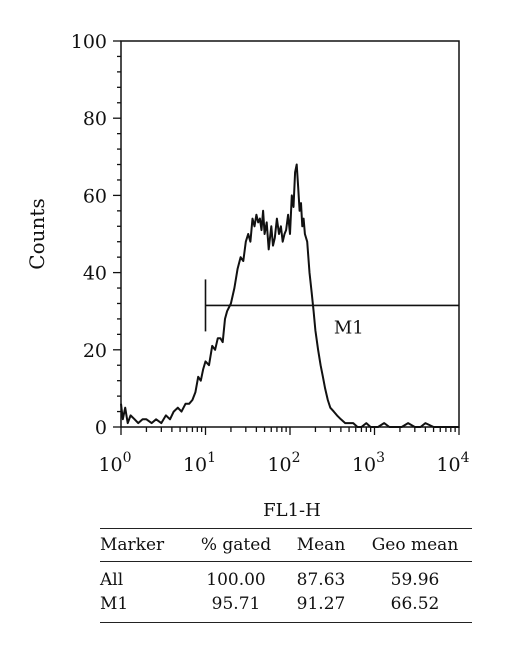 Image resolution: width=505 pixels, height=660 pixels. What do you see at coordinates (321, 580) in the screenshot?
I see `cell-mean: 87.63` at bounding box center [321, 580].